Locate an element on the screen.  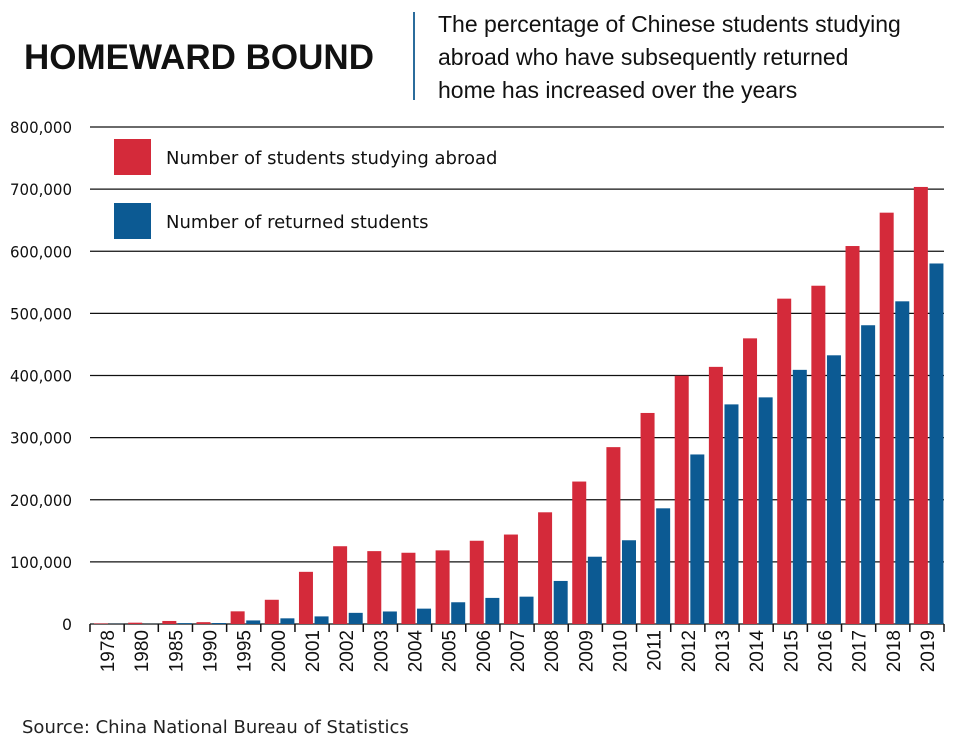
y-tick-label: 600,000 is located at coordinates (41, 251).